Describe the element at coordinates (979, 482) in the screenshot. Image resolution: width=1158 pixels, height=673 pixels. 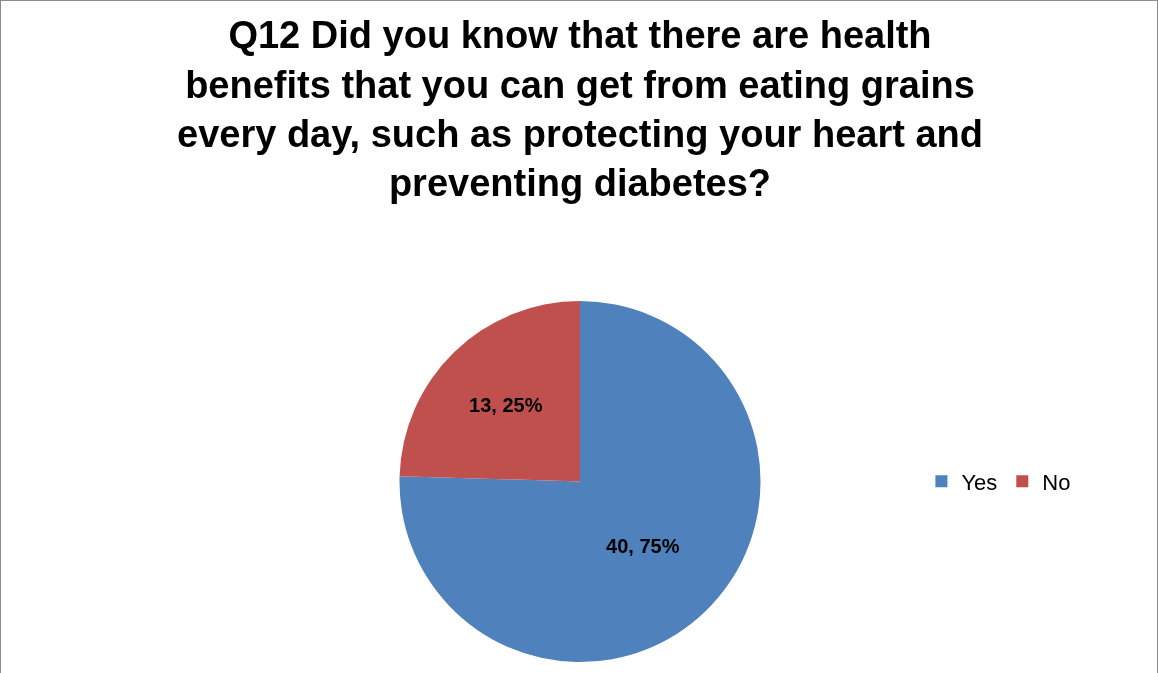
I see `legend-label: Yes` at that location.